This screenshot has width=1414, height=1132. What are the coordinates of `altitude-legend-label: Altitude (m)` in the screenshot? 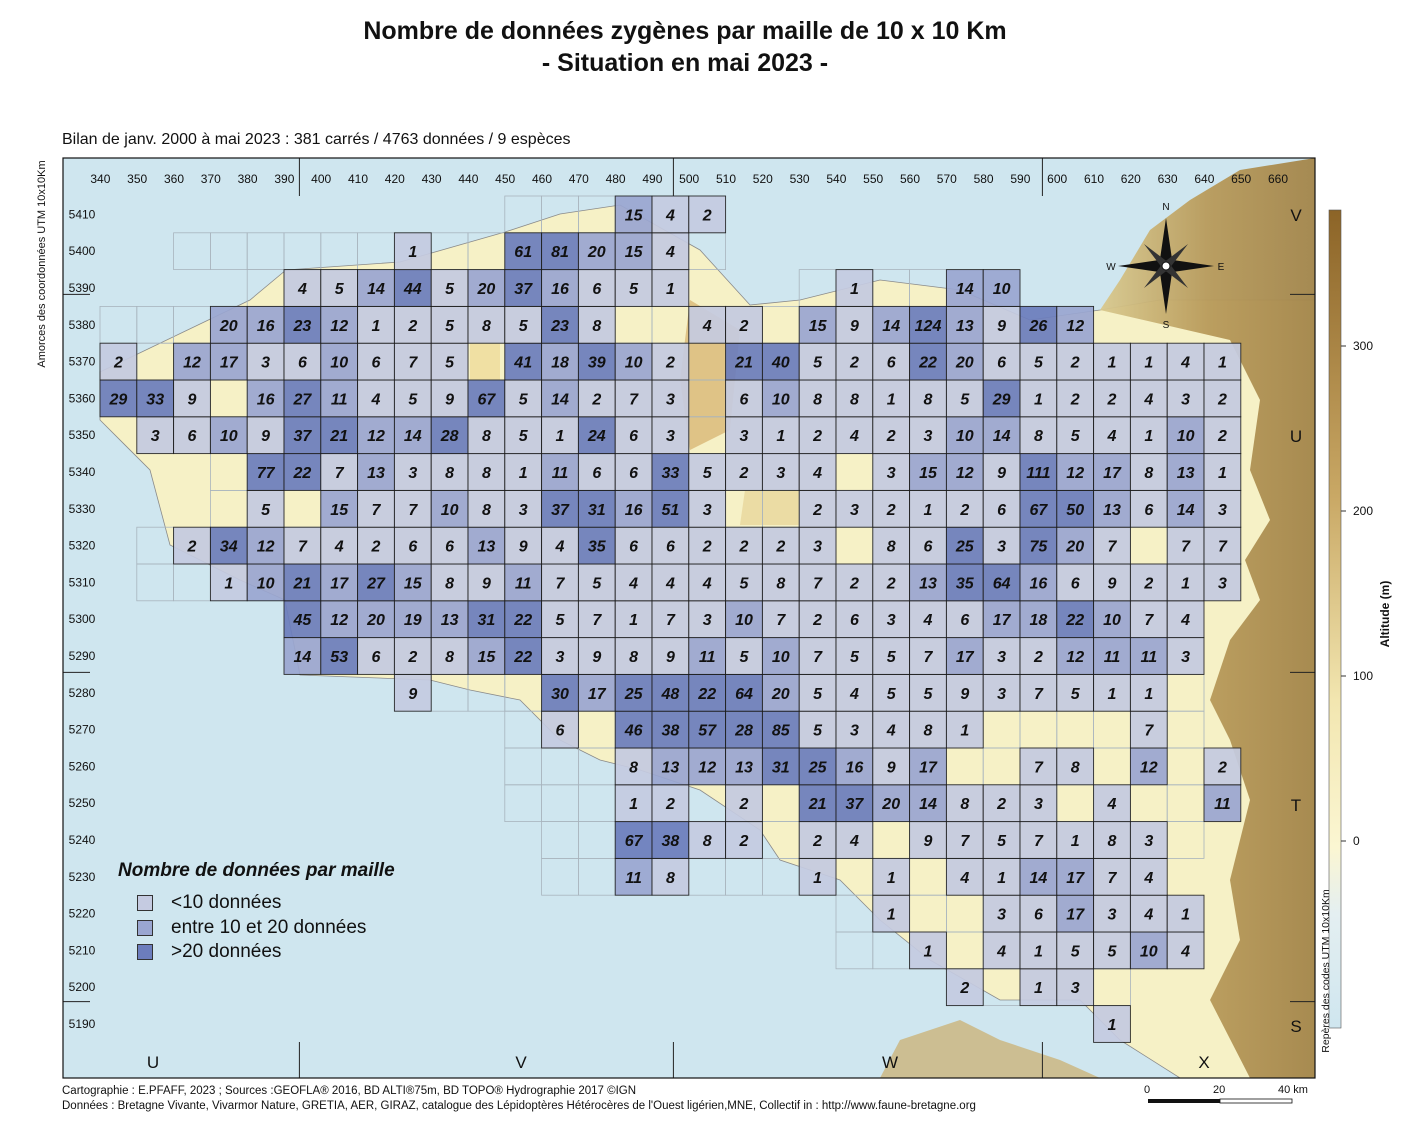 It's located at (1385, 614).